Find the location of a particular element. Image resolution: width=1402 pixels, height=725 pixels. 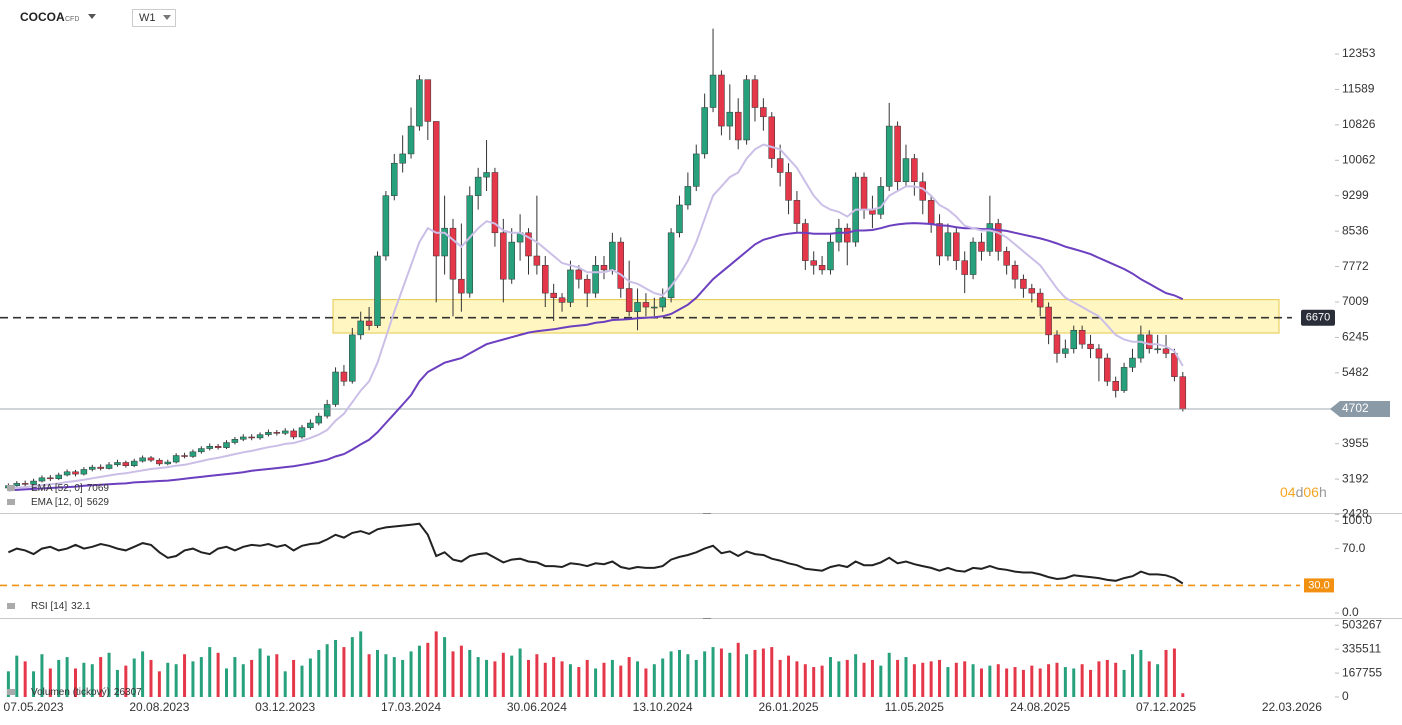

legend-value: 26307 is located at coordinates (128, 692).